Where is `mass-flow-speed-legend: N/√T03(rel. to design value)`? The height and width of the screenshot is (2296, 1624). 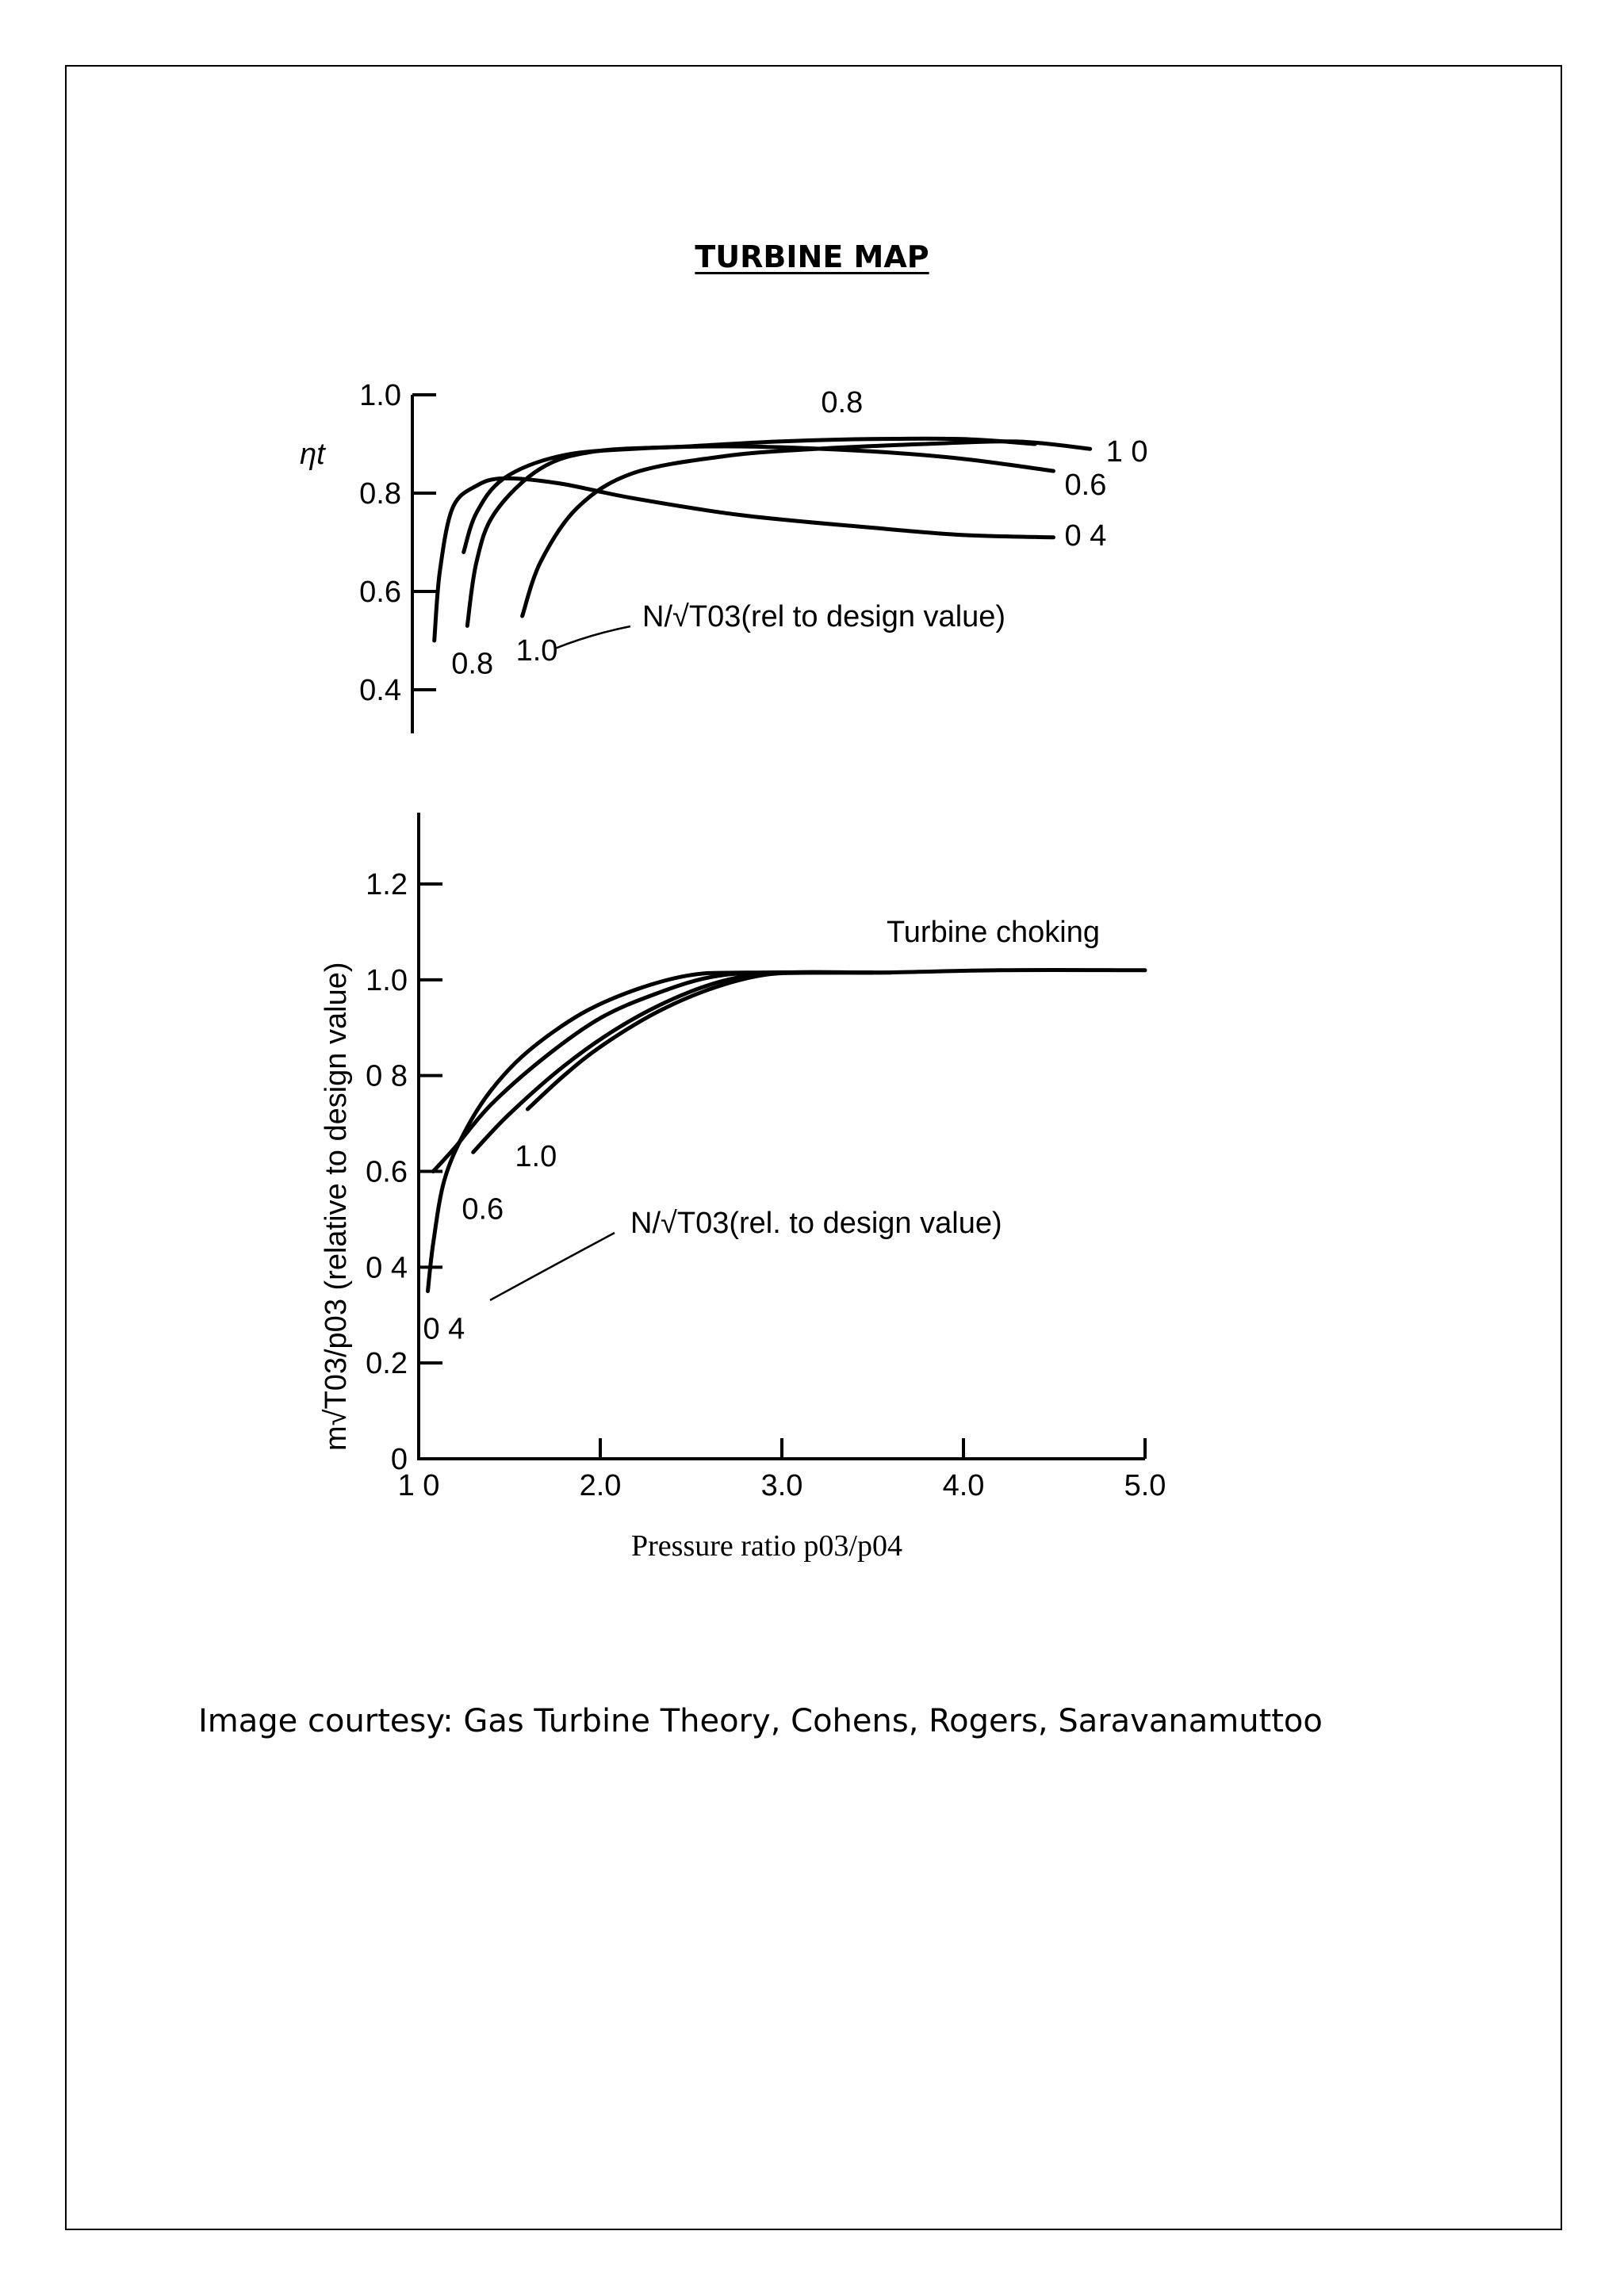
mass-flow-speed-legend: N/√T03(rel. to design value) is located at coordinates (816, 1224).